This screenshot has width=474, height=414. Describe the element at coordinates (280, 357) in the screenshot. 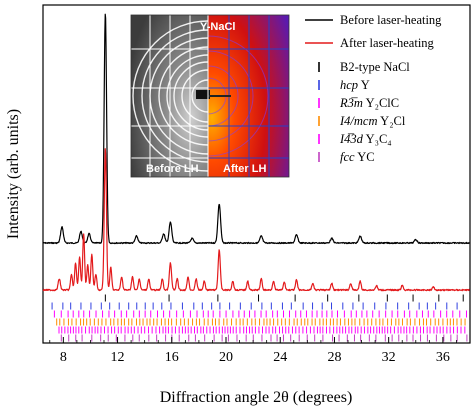

I see `x-tick-label: 24` at that location.